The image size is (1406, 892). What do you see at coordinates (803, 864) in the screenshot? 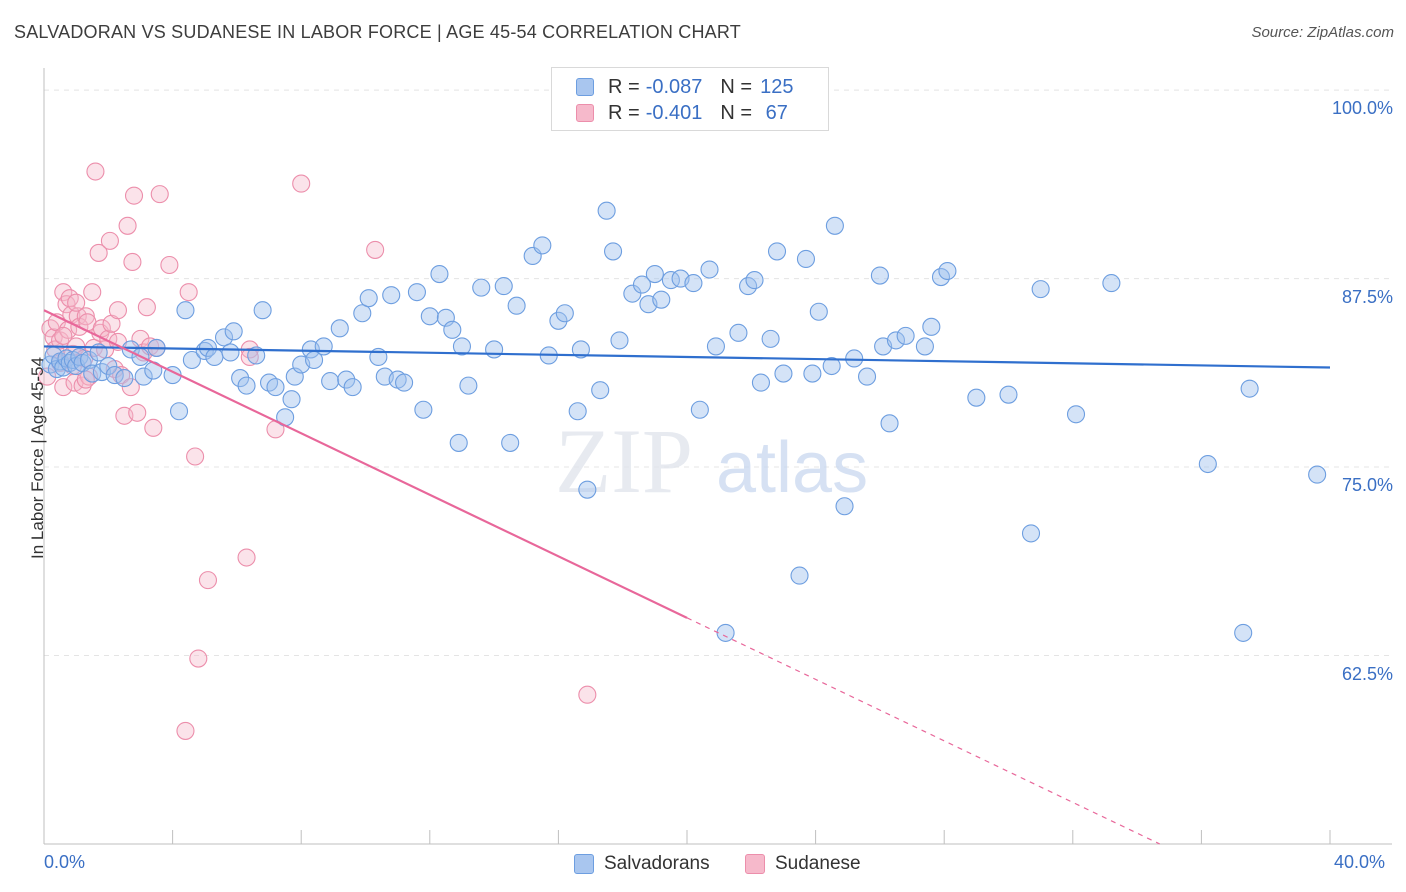
I see `bottom-legend-sudanese: Sudanese` at bounding box center [803, 864].